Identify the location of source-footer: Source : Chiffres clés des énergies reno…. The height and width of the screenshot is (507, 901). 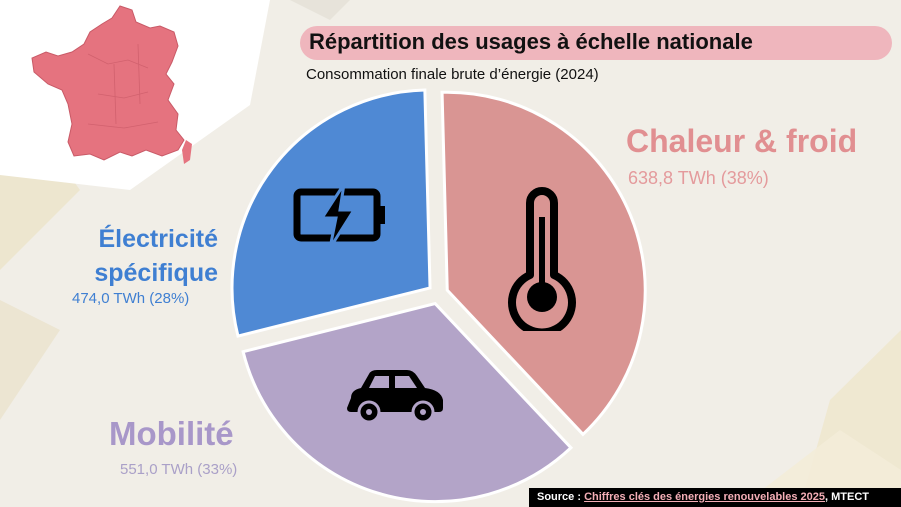
(715, 497).